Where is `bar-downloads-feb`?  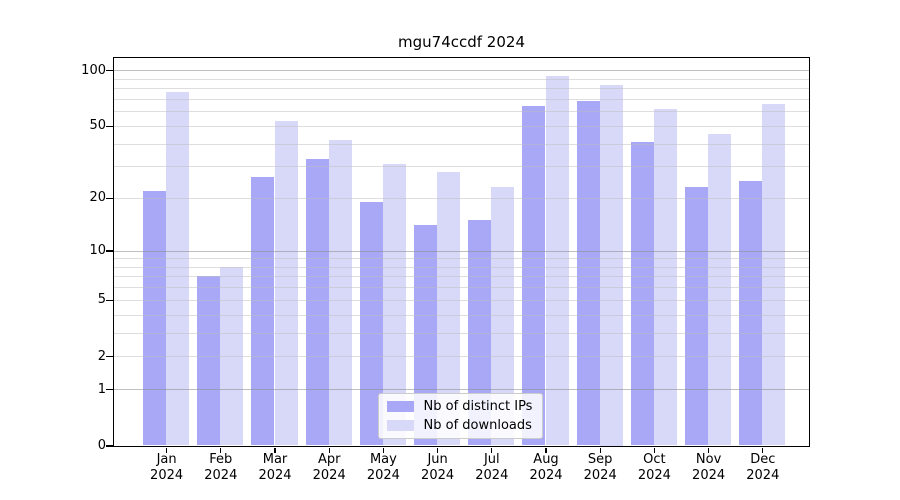
bar-downloads-feb is located at coordinates (232, 356).